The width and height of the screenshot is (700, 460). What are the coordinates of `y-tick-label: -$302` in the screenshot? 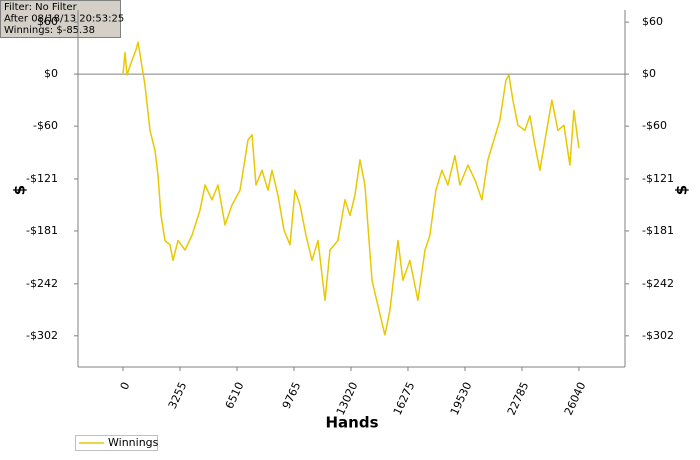 It's located at (42, 335).